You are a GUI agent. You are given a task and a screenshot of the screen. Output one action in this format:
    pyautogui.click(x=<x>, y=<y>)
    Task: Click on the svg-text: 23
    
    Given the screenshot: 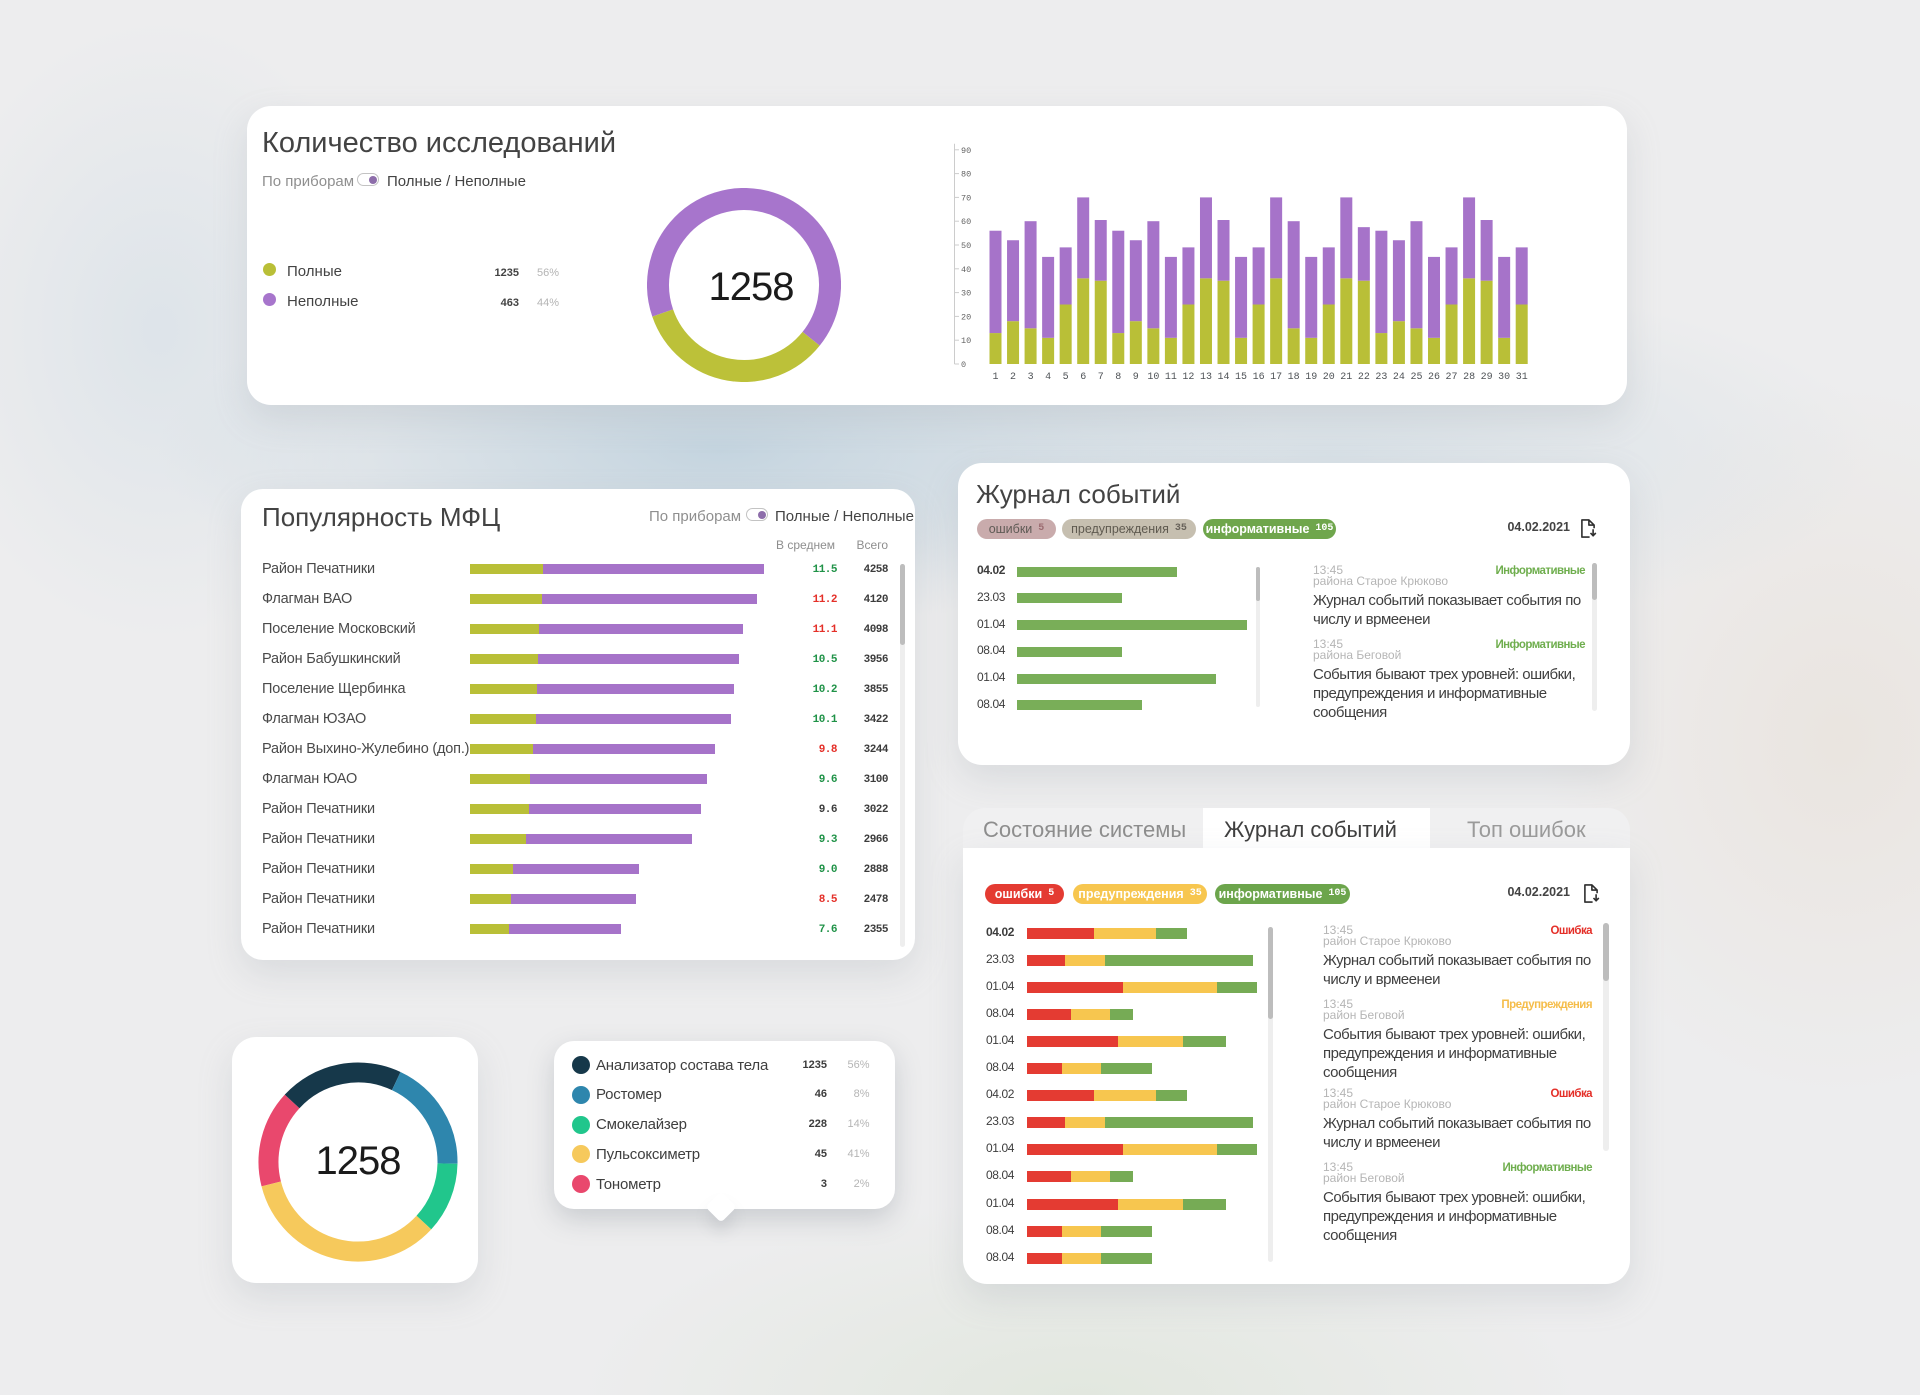 What is the action you would take?
    pyautogui.click(x=1381, y=377)
    